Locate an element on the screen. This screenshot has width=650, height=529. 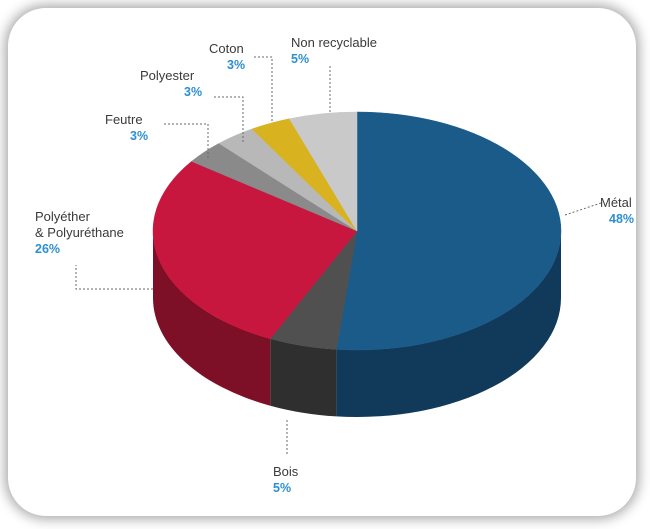
label-name-metal: Métal is located at coordinates (616, 202).